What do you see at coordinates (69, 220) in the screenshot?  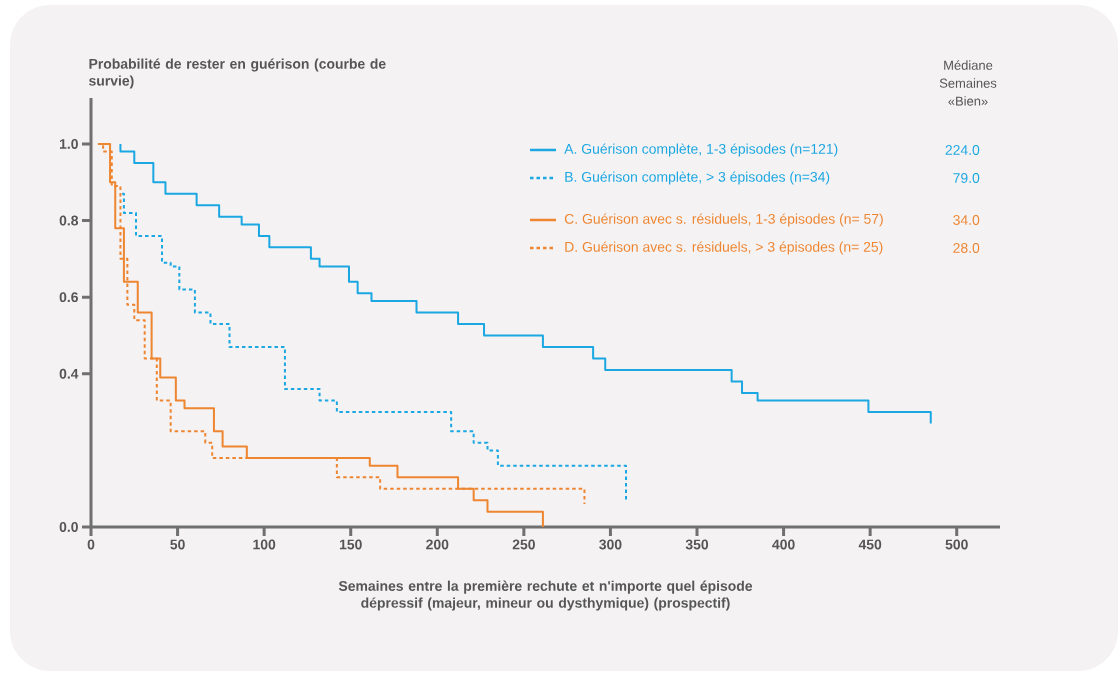 I see `y-tick-label: 0.8` at bounding box center [69, 220].